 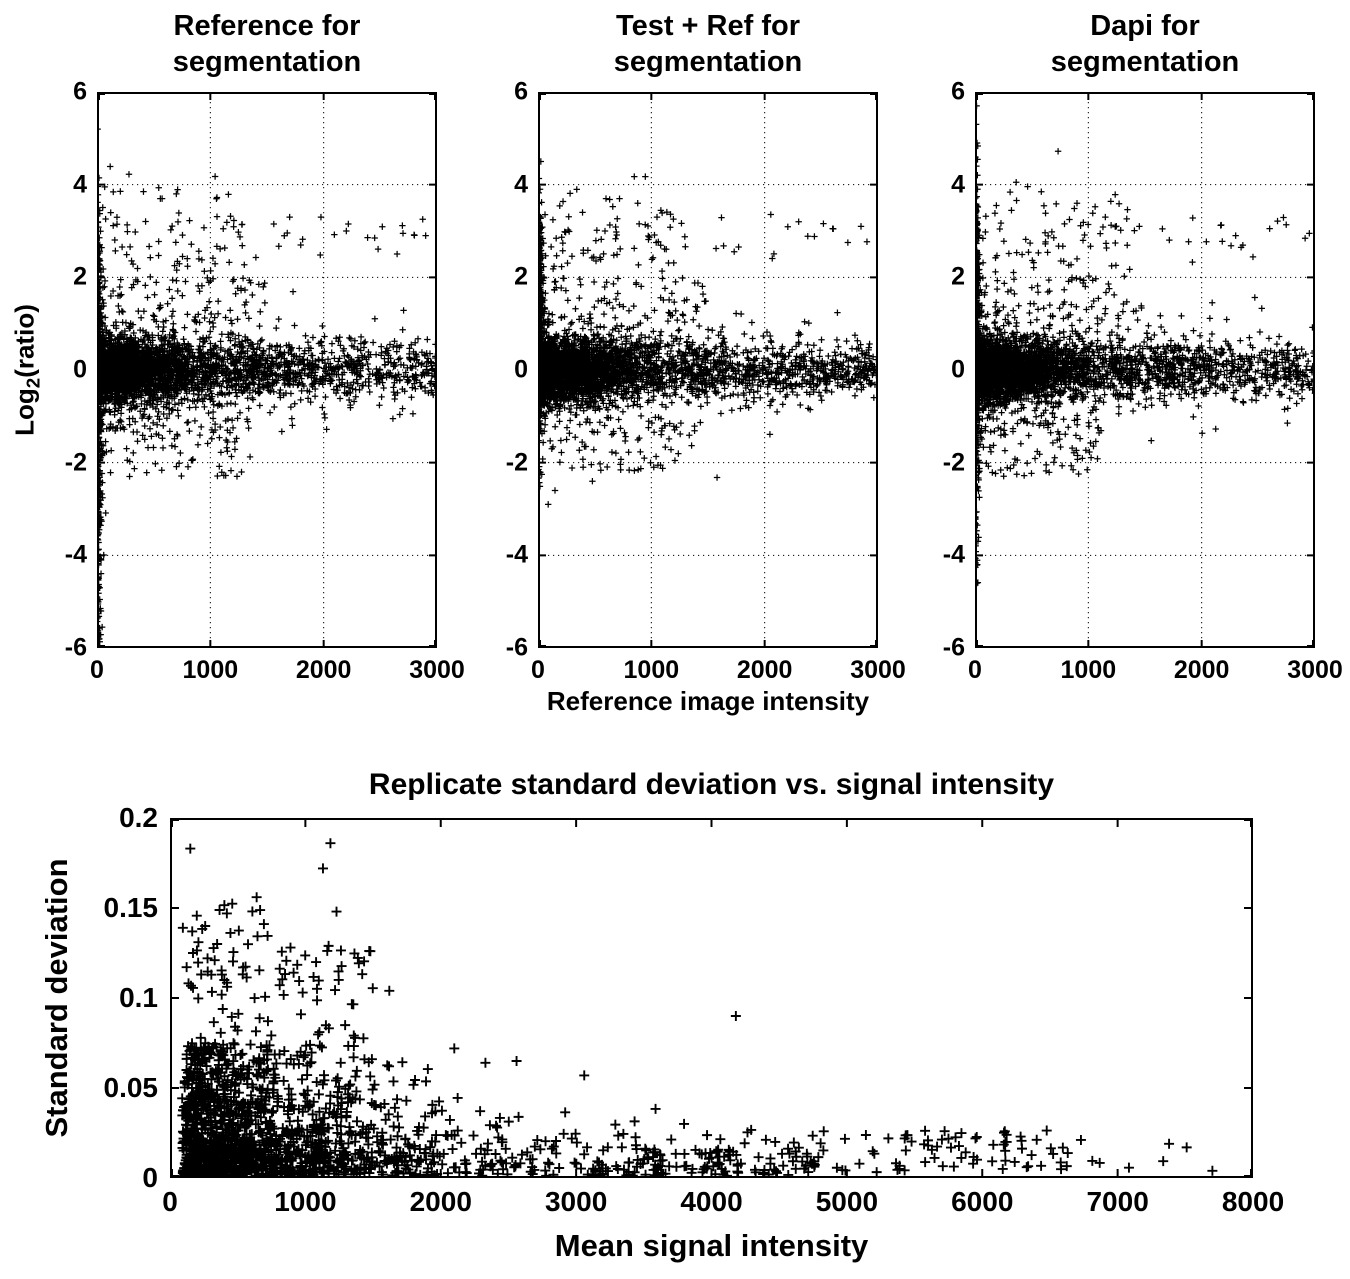 What do you see at coordinates (711, 1245) in the screenshot?
I see `x-axis-label-mean-intensity: Mean signal intensity` at bounding box center [711, 1245].